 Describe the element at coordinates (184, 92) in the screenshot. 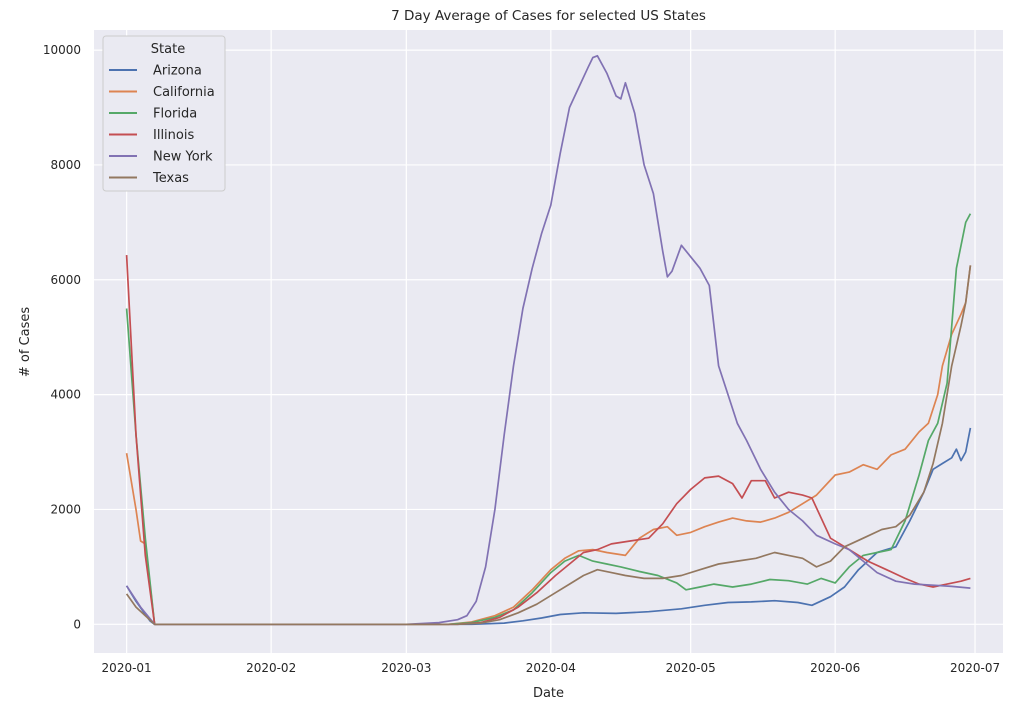

I see `legend-item-label: California` at that location.